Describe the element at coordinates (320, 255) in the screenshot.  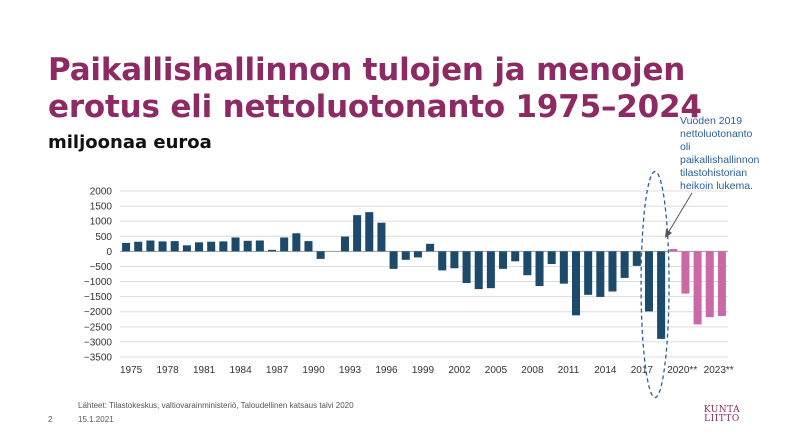
I see `bar-1991` at that location.